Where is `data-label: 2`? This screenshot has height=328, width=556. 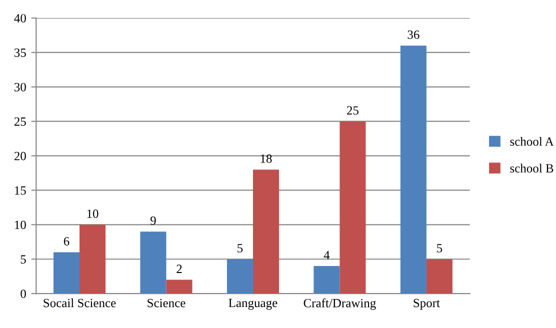 data-label: 2 is located at coordinates (179, 268).